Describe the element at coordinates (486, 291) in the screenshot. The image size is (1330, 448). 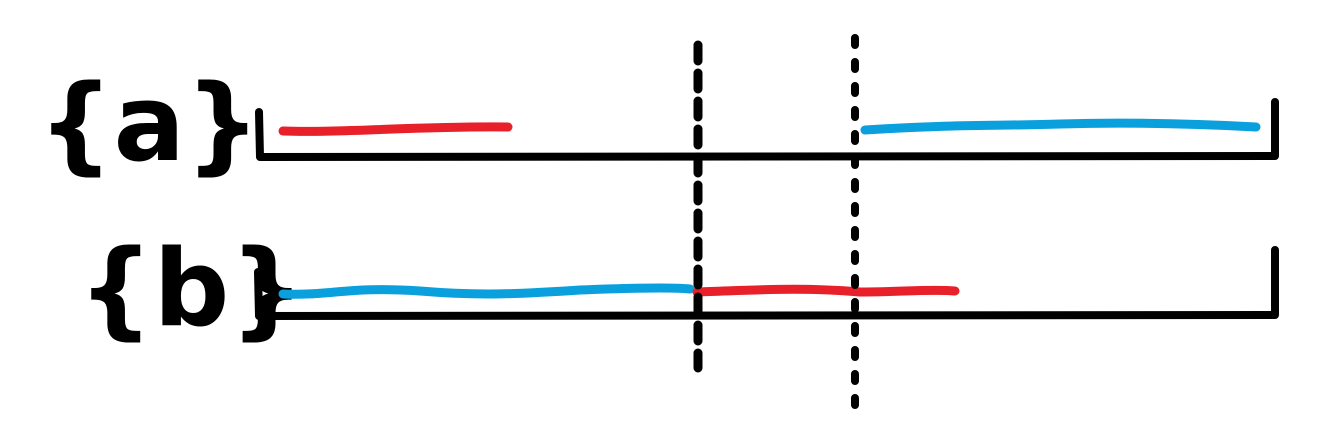
I see `segment-b-blue` at that location.